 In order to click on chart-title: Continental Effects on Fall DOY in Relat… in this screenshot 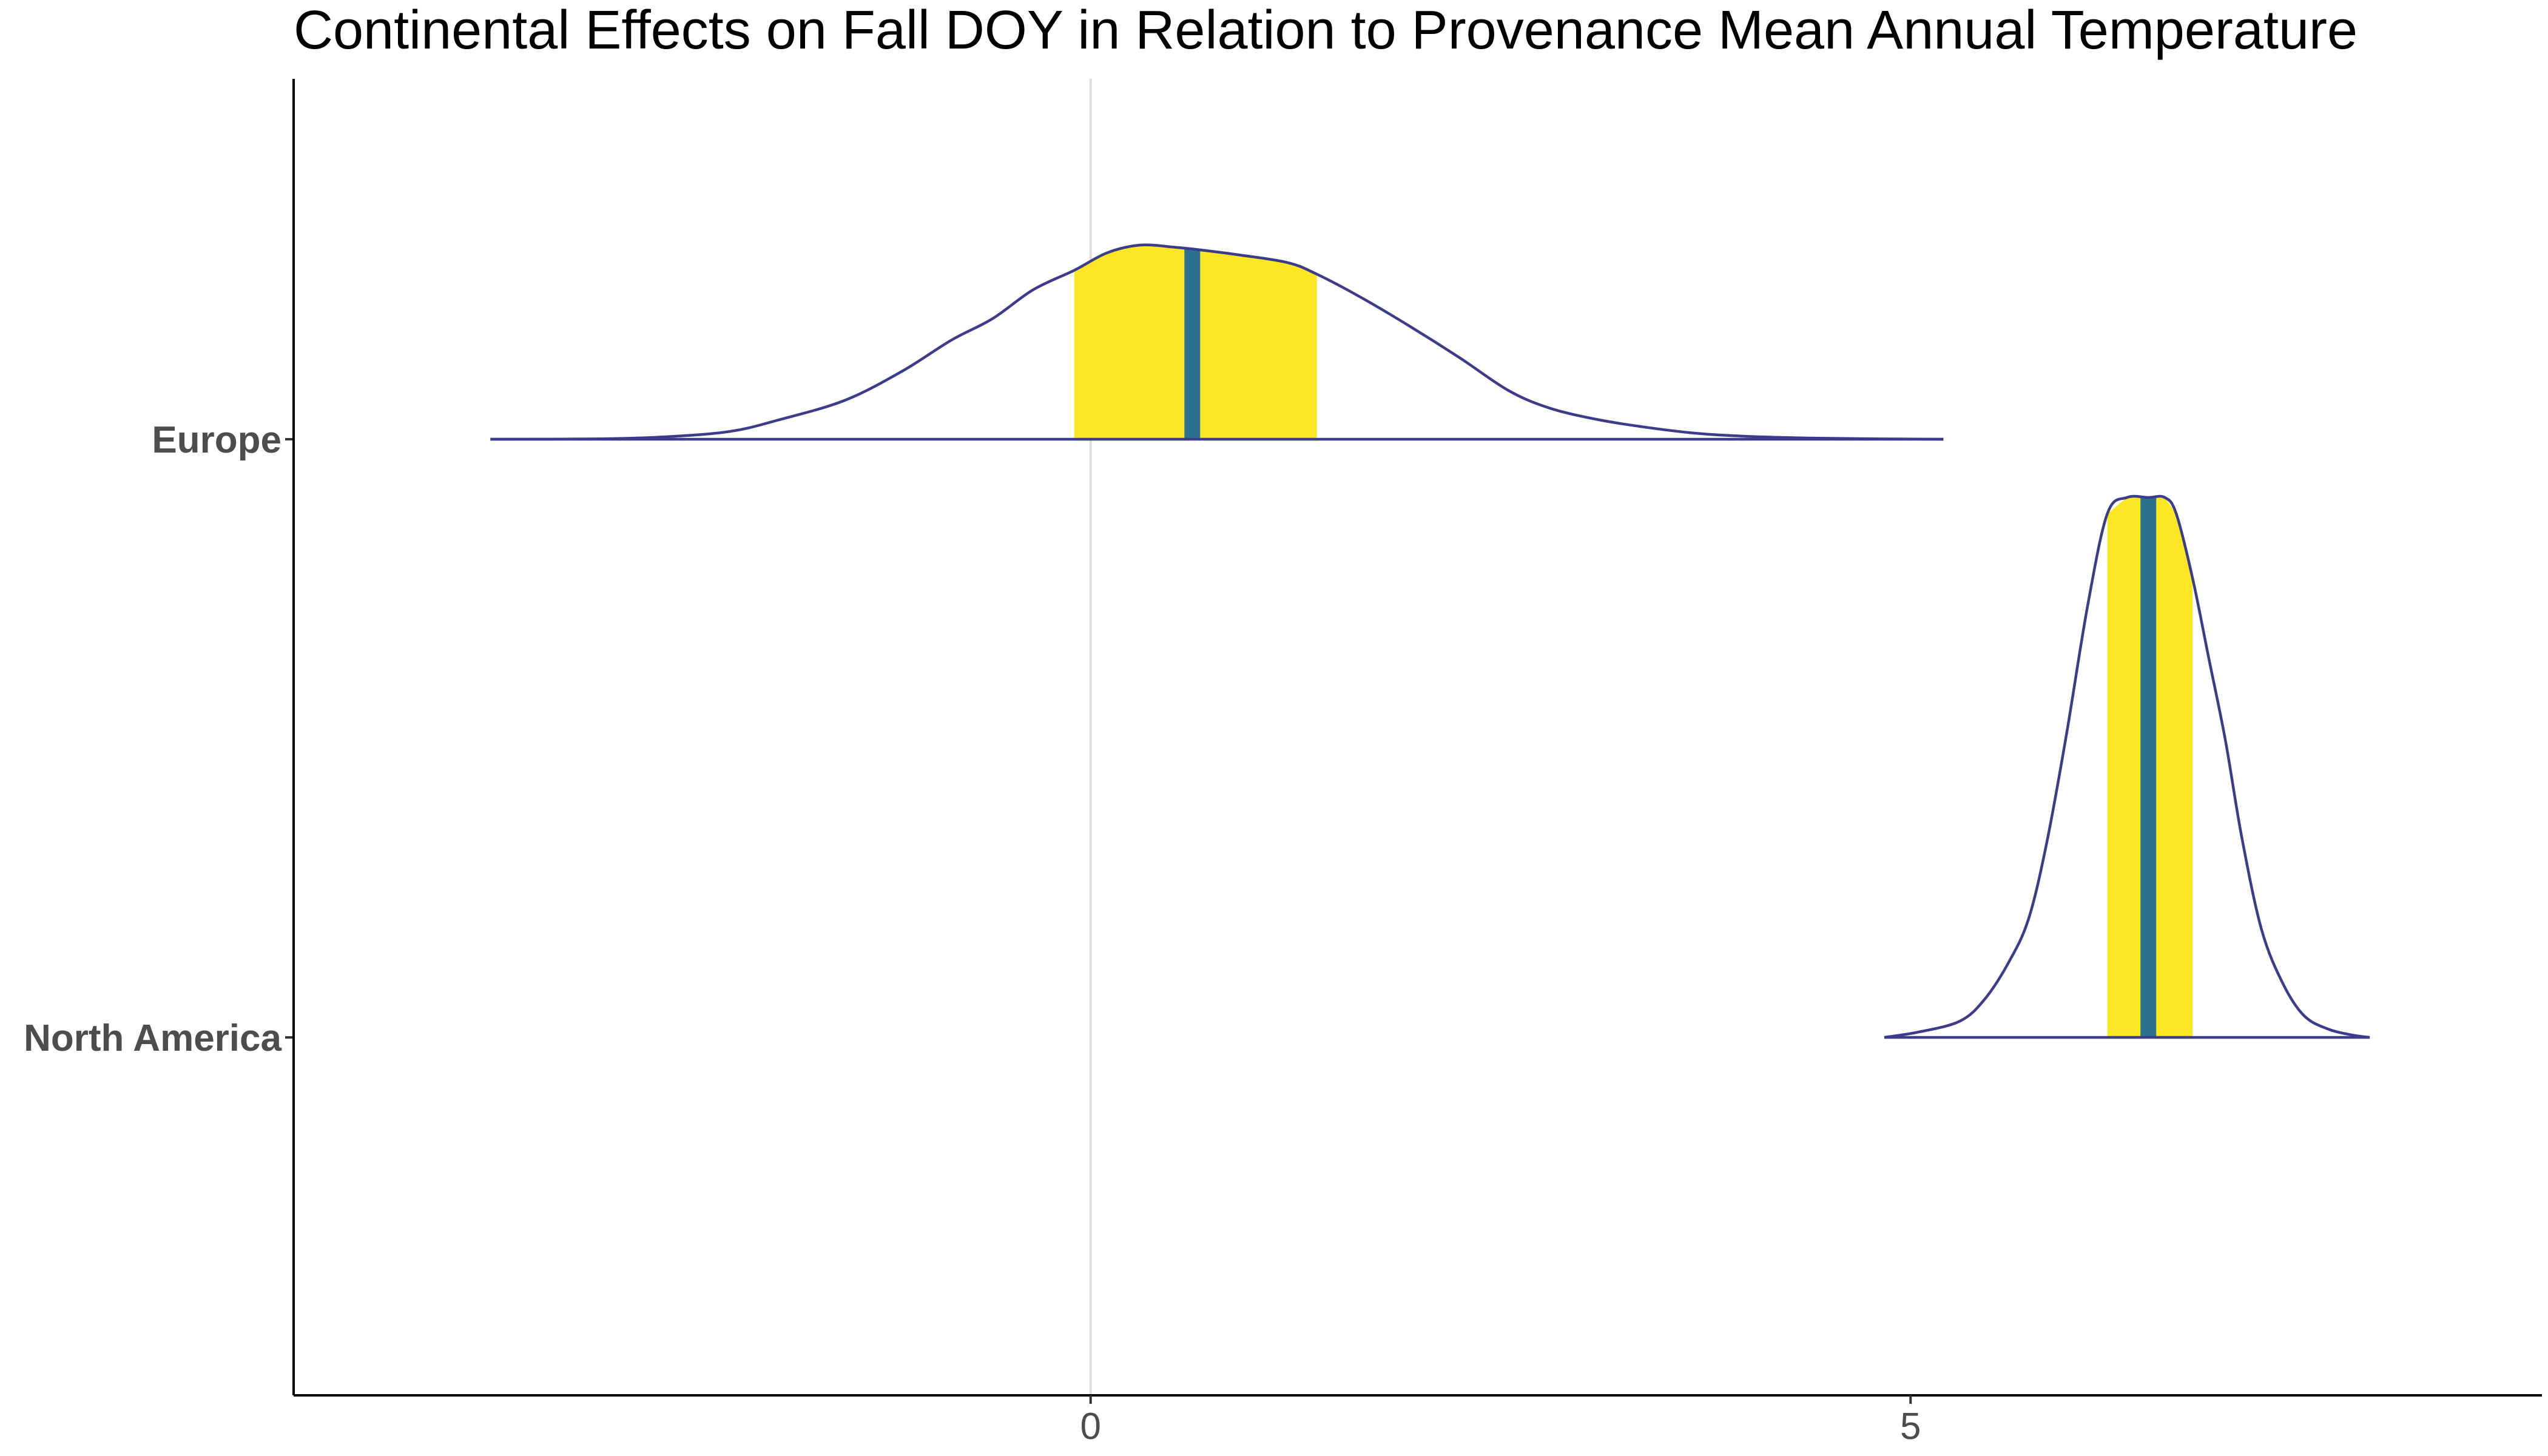, I will do `click(1326, 30)`.